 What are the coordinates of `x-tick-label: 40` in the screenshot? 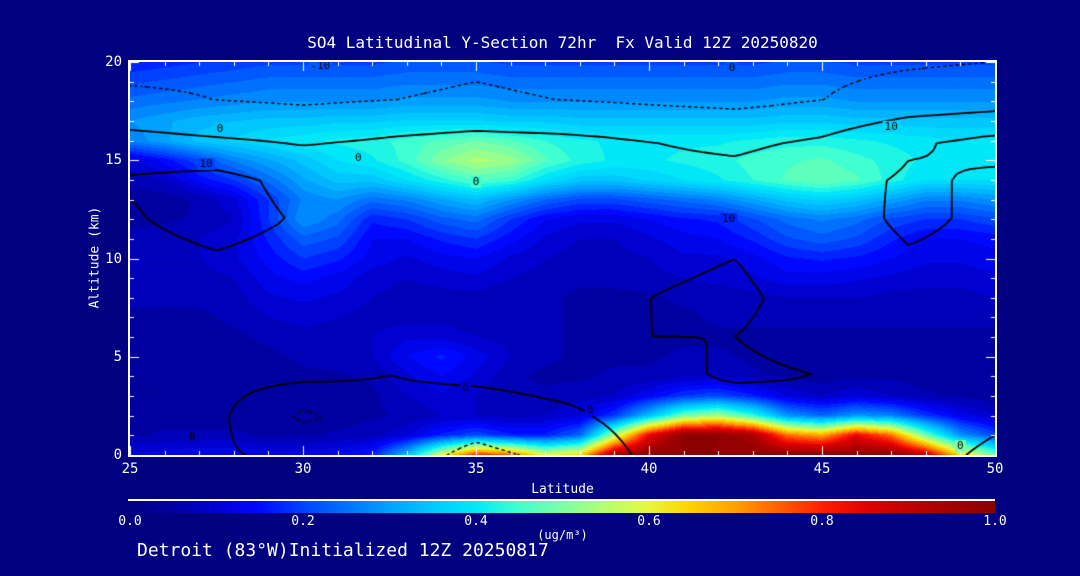 It's located at (649, 469).